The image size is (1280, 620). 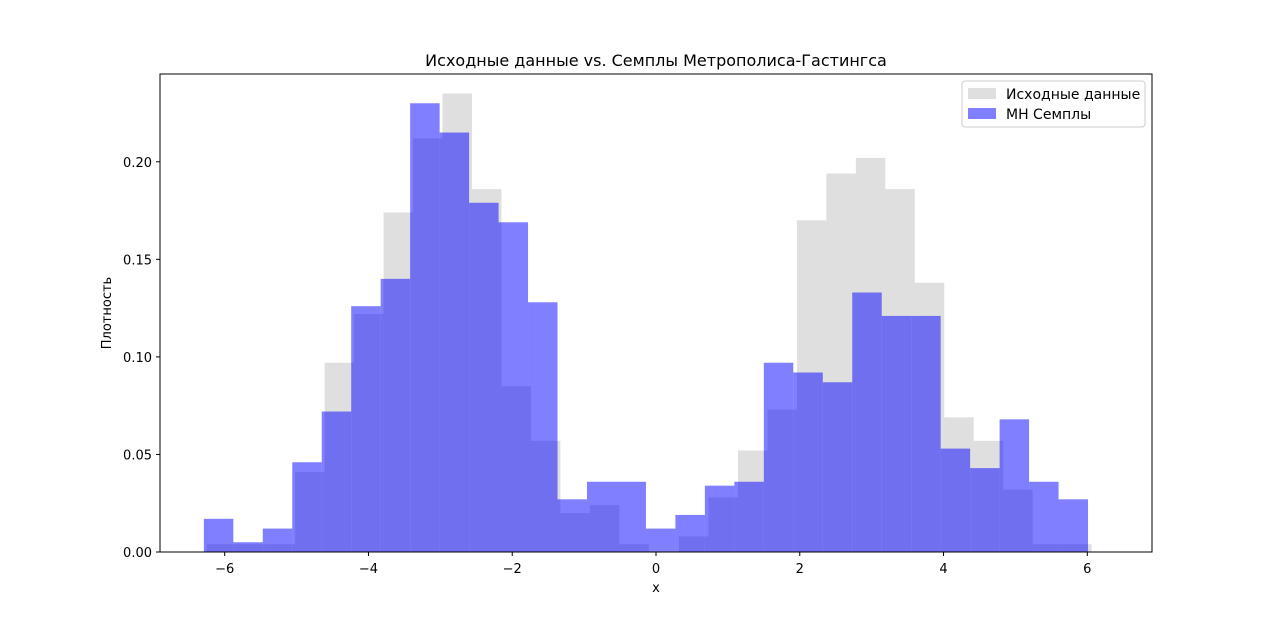 I want to click on y-tick-label: 0.05, so click(x=137, y=455).